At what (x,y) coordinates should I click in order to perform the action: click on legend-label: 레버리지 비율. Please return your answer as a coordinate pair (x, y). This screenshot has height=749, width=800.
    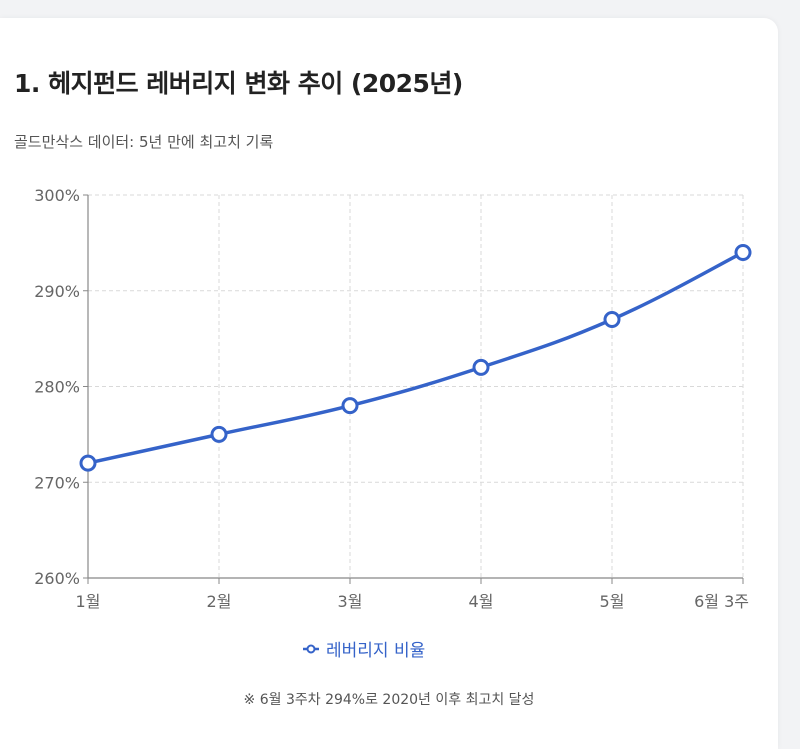
    Looking at the image, I should click on (376, 651).